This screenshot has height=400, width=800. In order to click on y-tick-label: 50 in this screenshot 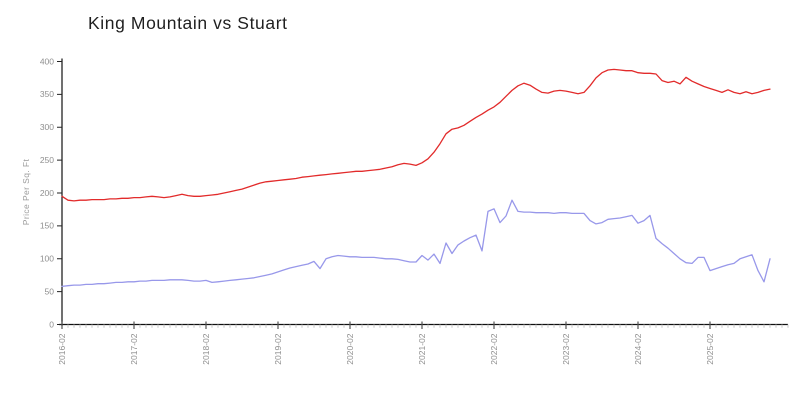, I will do `click(50, 291)`.